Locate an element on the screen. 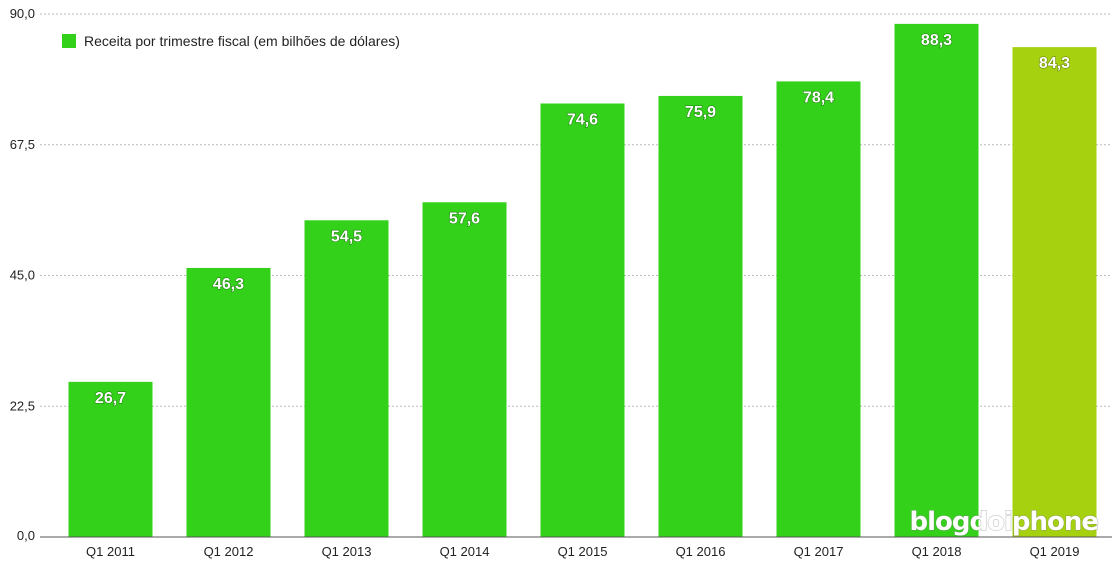 The width and height of the screenshot is (1118, 562). bar-value-label: 54,5 is located at coordinates (346, 236).